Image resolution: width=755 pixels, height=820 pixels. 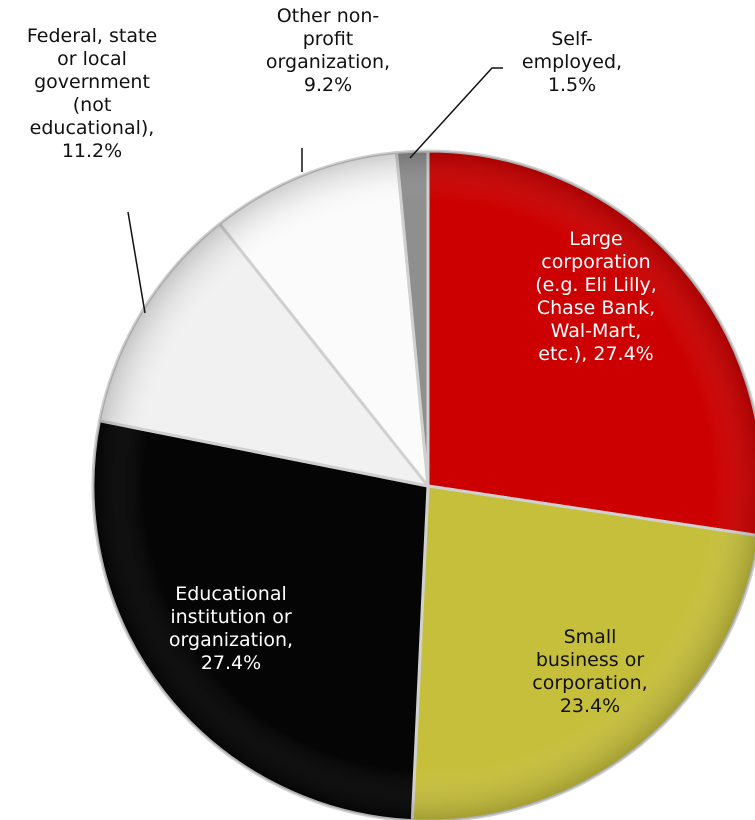 I want to click on slice-label-line: 27.4%, so click(x=231, y=663).